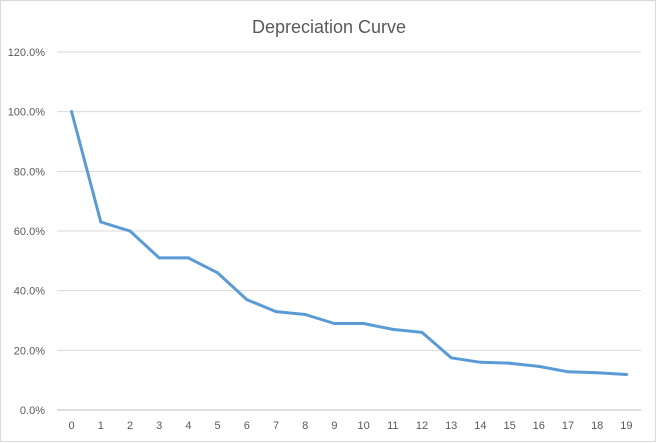 The image size is (656, 443). Describe the element at coordinates (72, 426) in the screenshot. I see `x-tick-label: 0` at that location.